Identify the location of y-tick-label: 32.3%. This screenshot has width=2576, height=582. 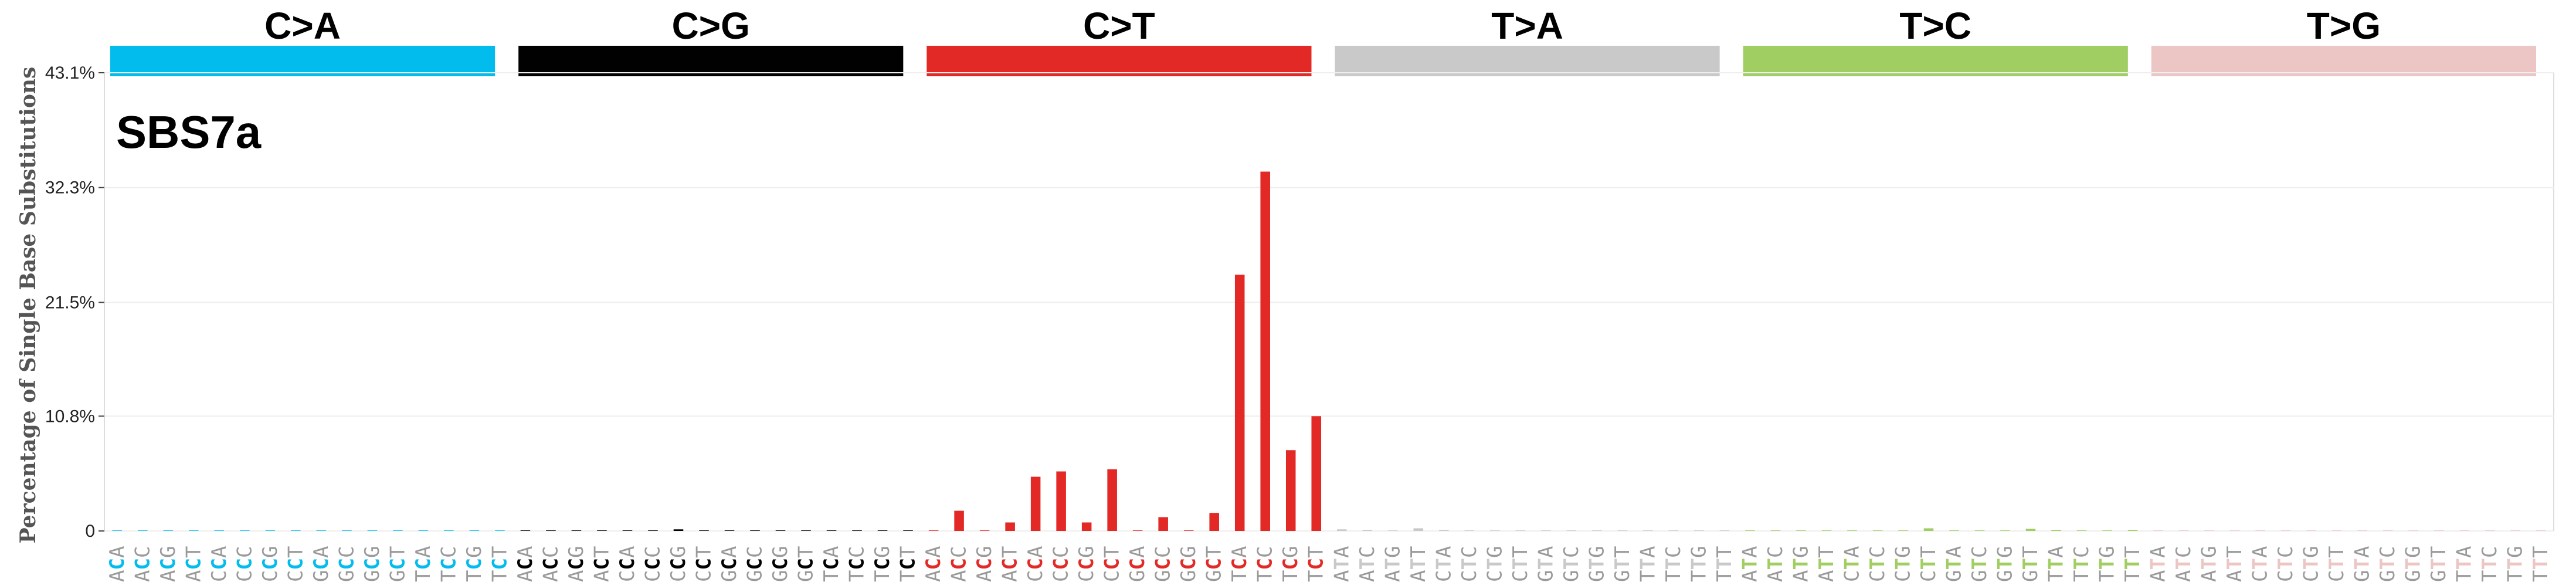
(70, 188).